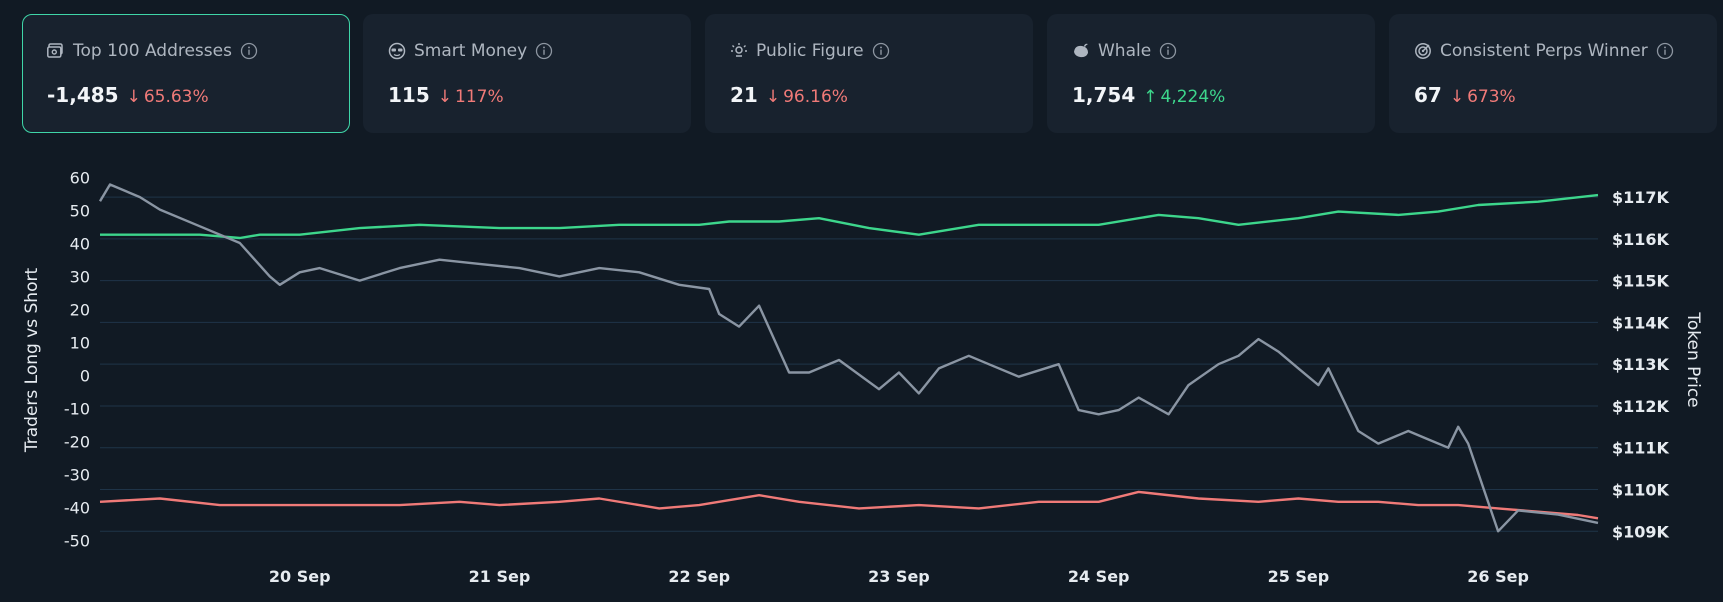  What do you see at coordinates (300, 576) in the screenshot?
I see `x-tick-label: 20 Sep` at bounding box center [300, 576].